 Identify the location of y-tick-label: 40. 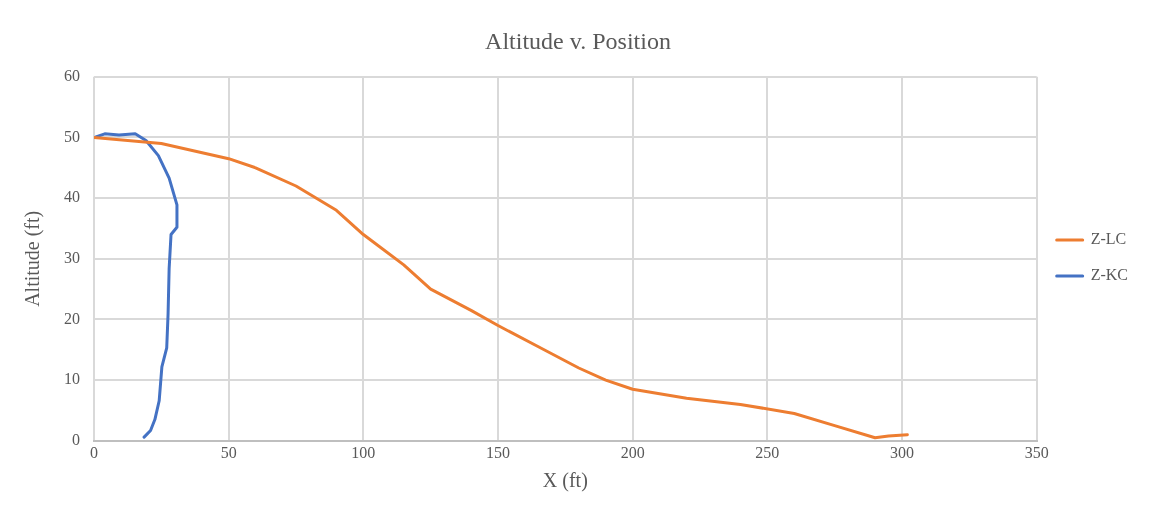
(72, 197).